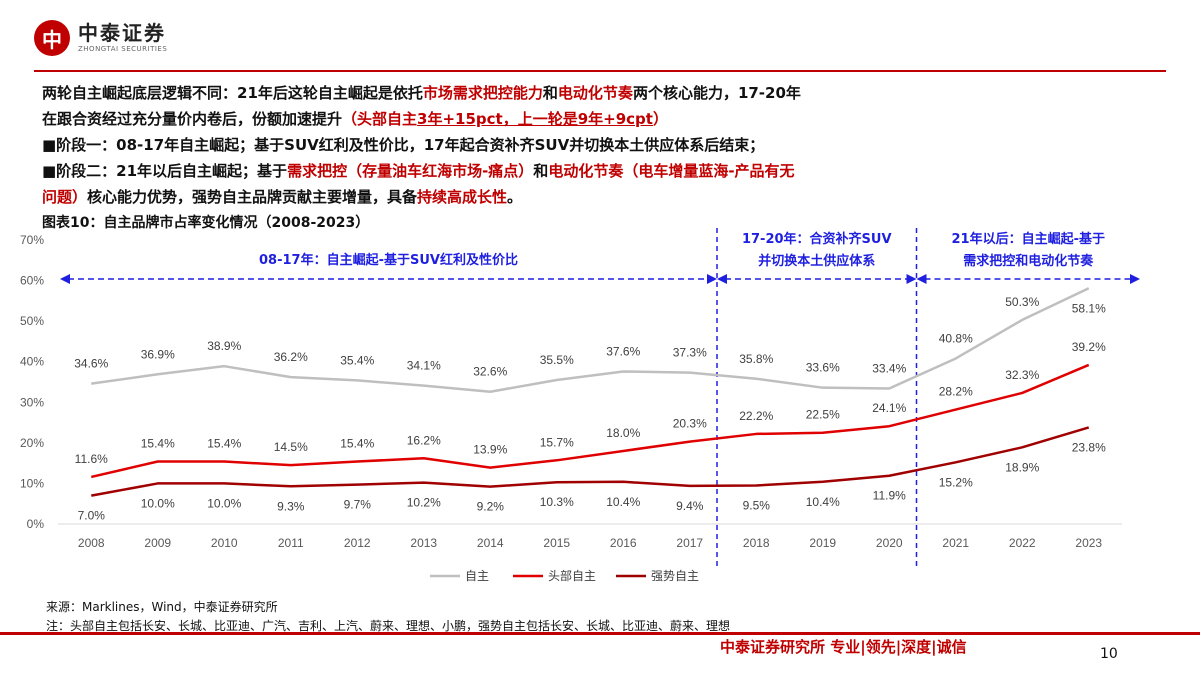 The width and height of the screenshot is (1200, 675). Describe the element at coordinates (956, 482) in the screenshot. I see `data-label: 15.2%` at that location.